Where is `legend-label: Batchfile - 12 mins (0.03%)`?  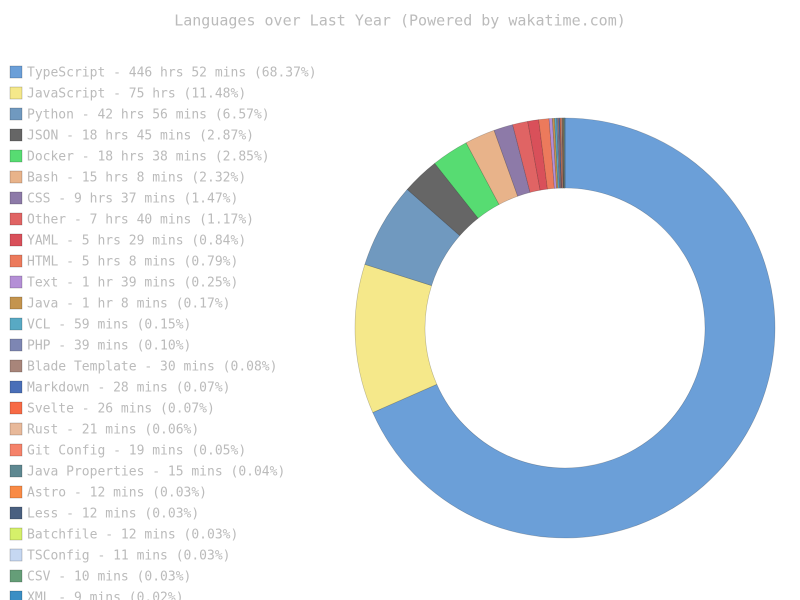 legend-label: Batchfile - 12 mins (0.03%) is located at coordinates (132, 535).